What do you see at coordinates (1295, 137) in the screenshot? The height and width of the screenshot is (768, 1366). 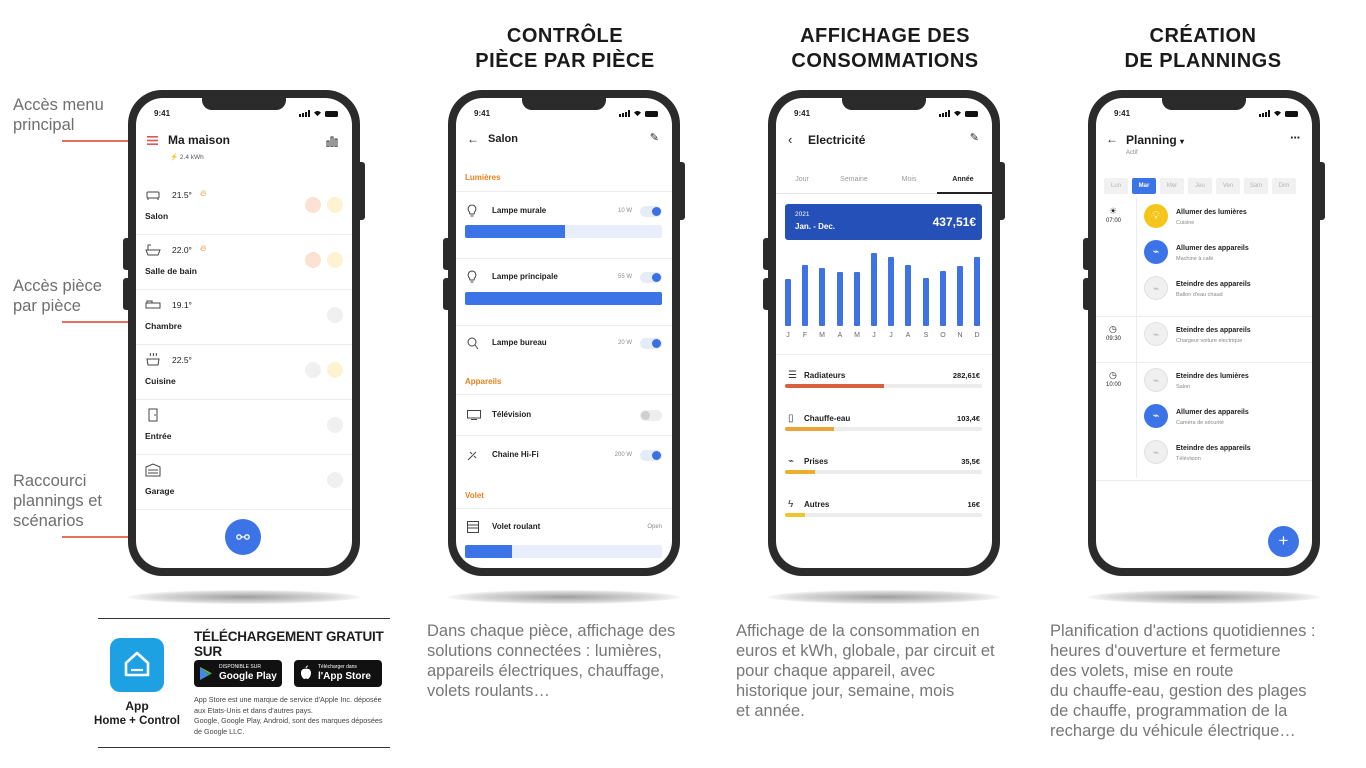 I see `more-options-icon: ···` at bounding box center [1295, 137].